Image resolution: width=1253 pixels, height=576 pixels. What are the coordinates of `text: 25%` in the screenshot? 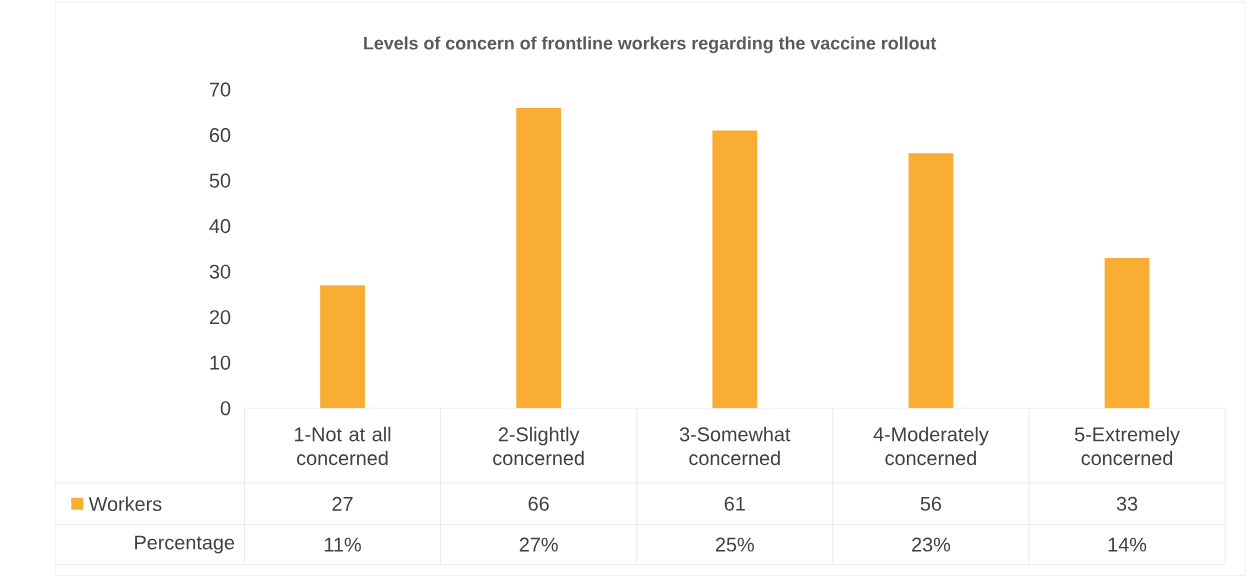 It's located at (734, 544).